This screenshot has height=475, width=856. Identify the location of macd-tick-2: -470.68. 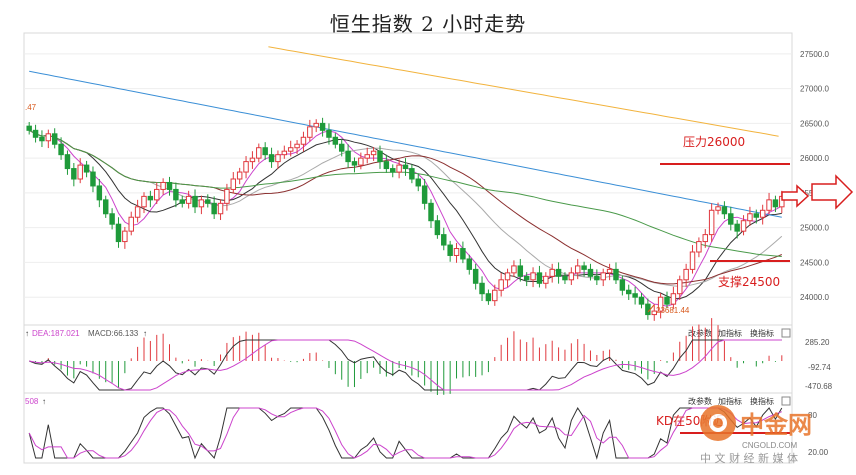
(819, 386).